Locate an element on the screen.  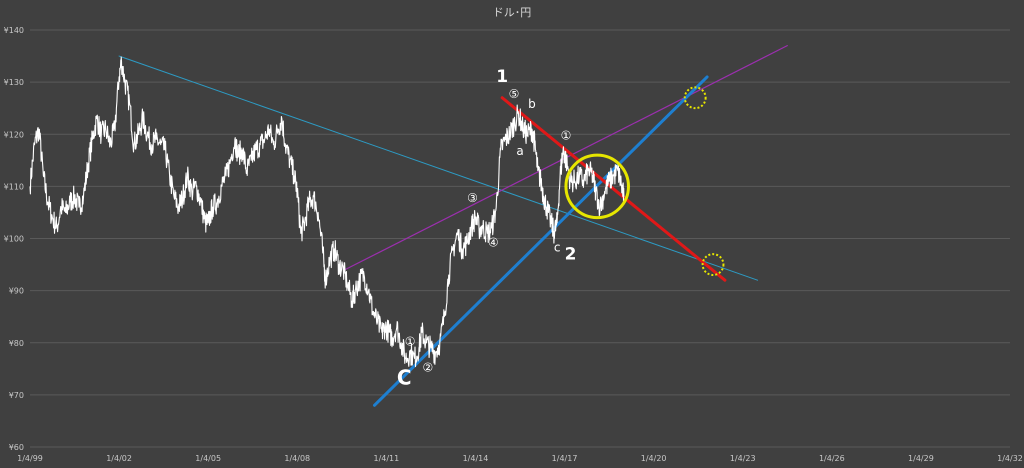
wave-label: ③ is located at coordinates (472, 198).